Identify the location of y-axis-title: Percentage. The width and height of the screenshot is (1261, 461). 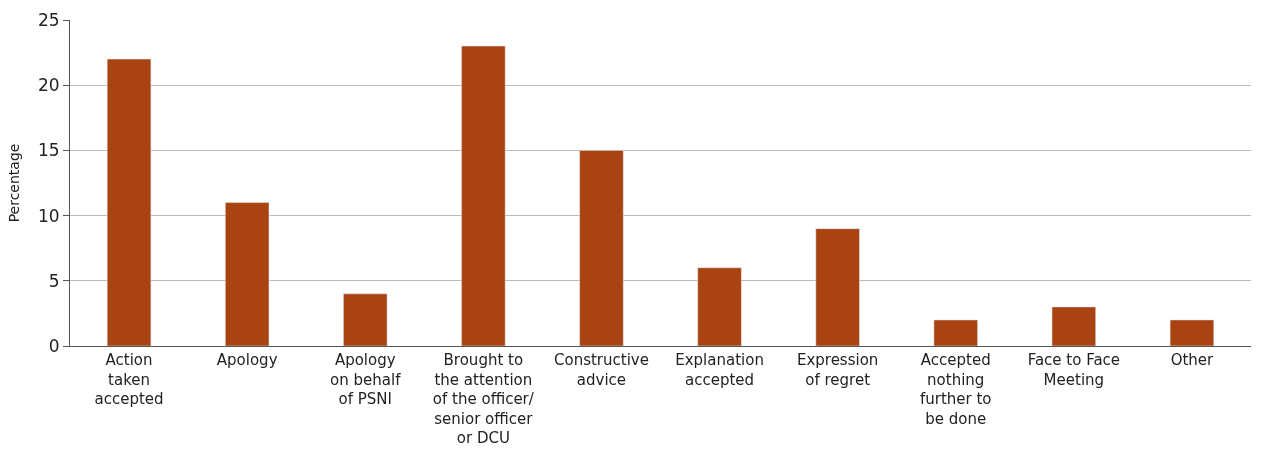
(13, 183).